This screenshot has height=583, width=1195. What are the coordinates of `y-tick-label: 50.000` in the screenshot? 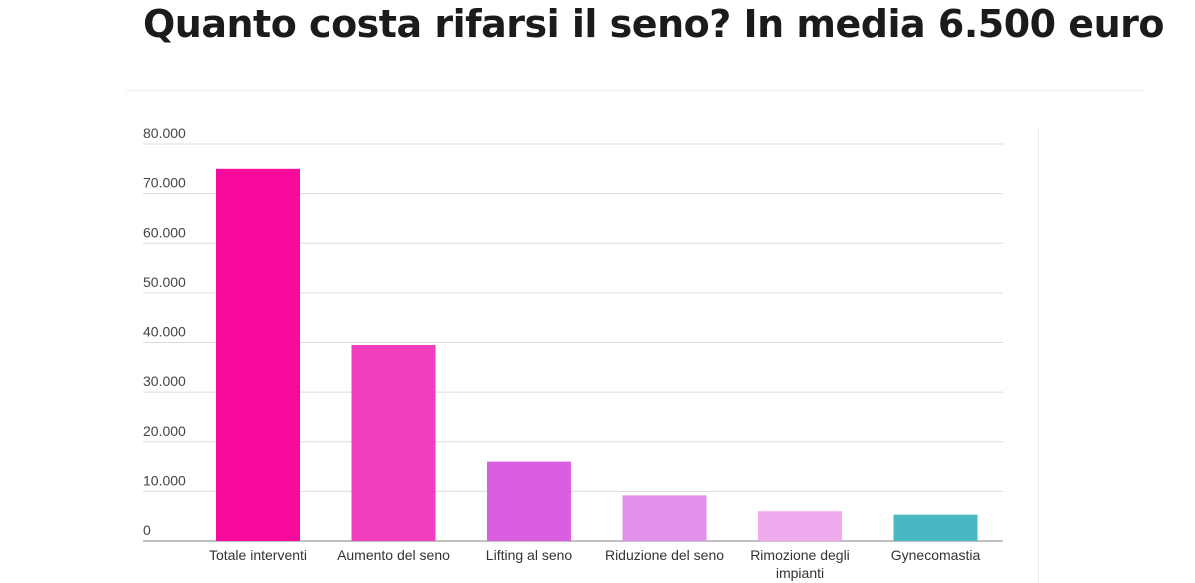 It's located at (164, 282).